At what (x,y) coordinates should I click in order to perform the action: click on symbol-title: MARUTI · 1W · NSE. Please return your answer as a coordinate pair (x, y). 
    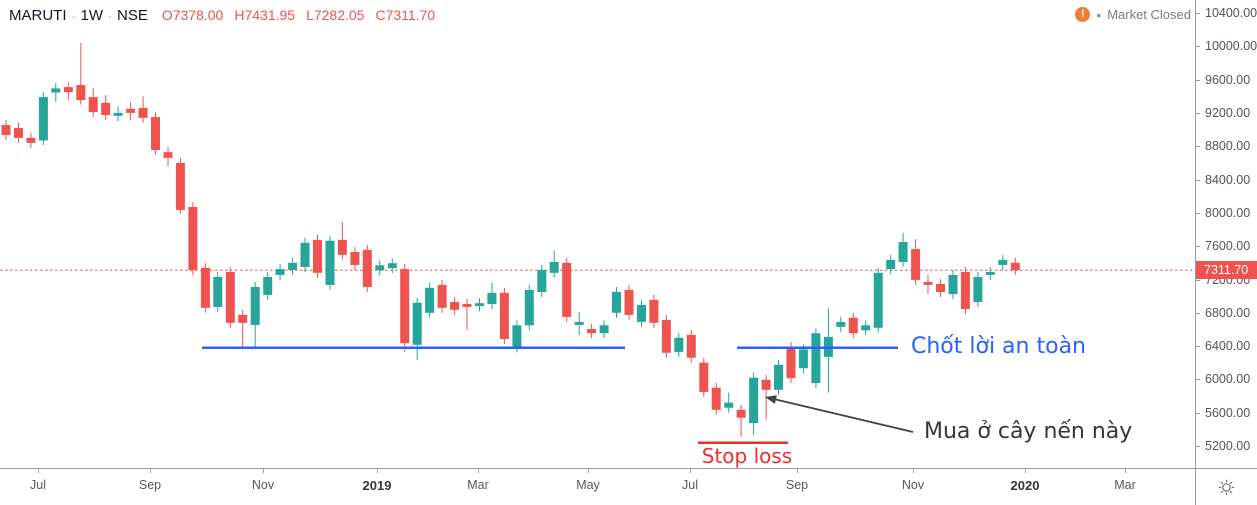
    Looking at the image, I should click on (78, 15).